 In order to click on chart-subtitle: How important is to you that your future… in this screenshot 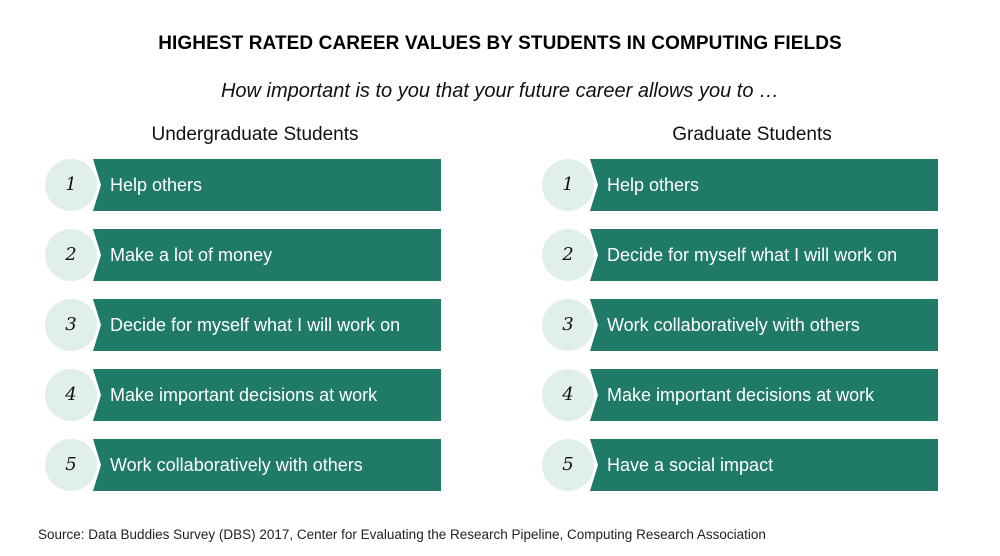, I will do `click(500, 91)`.